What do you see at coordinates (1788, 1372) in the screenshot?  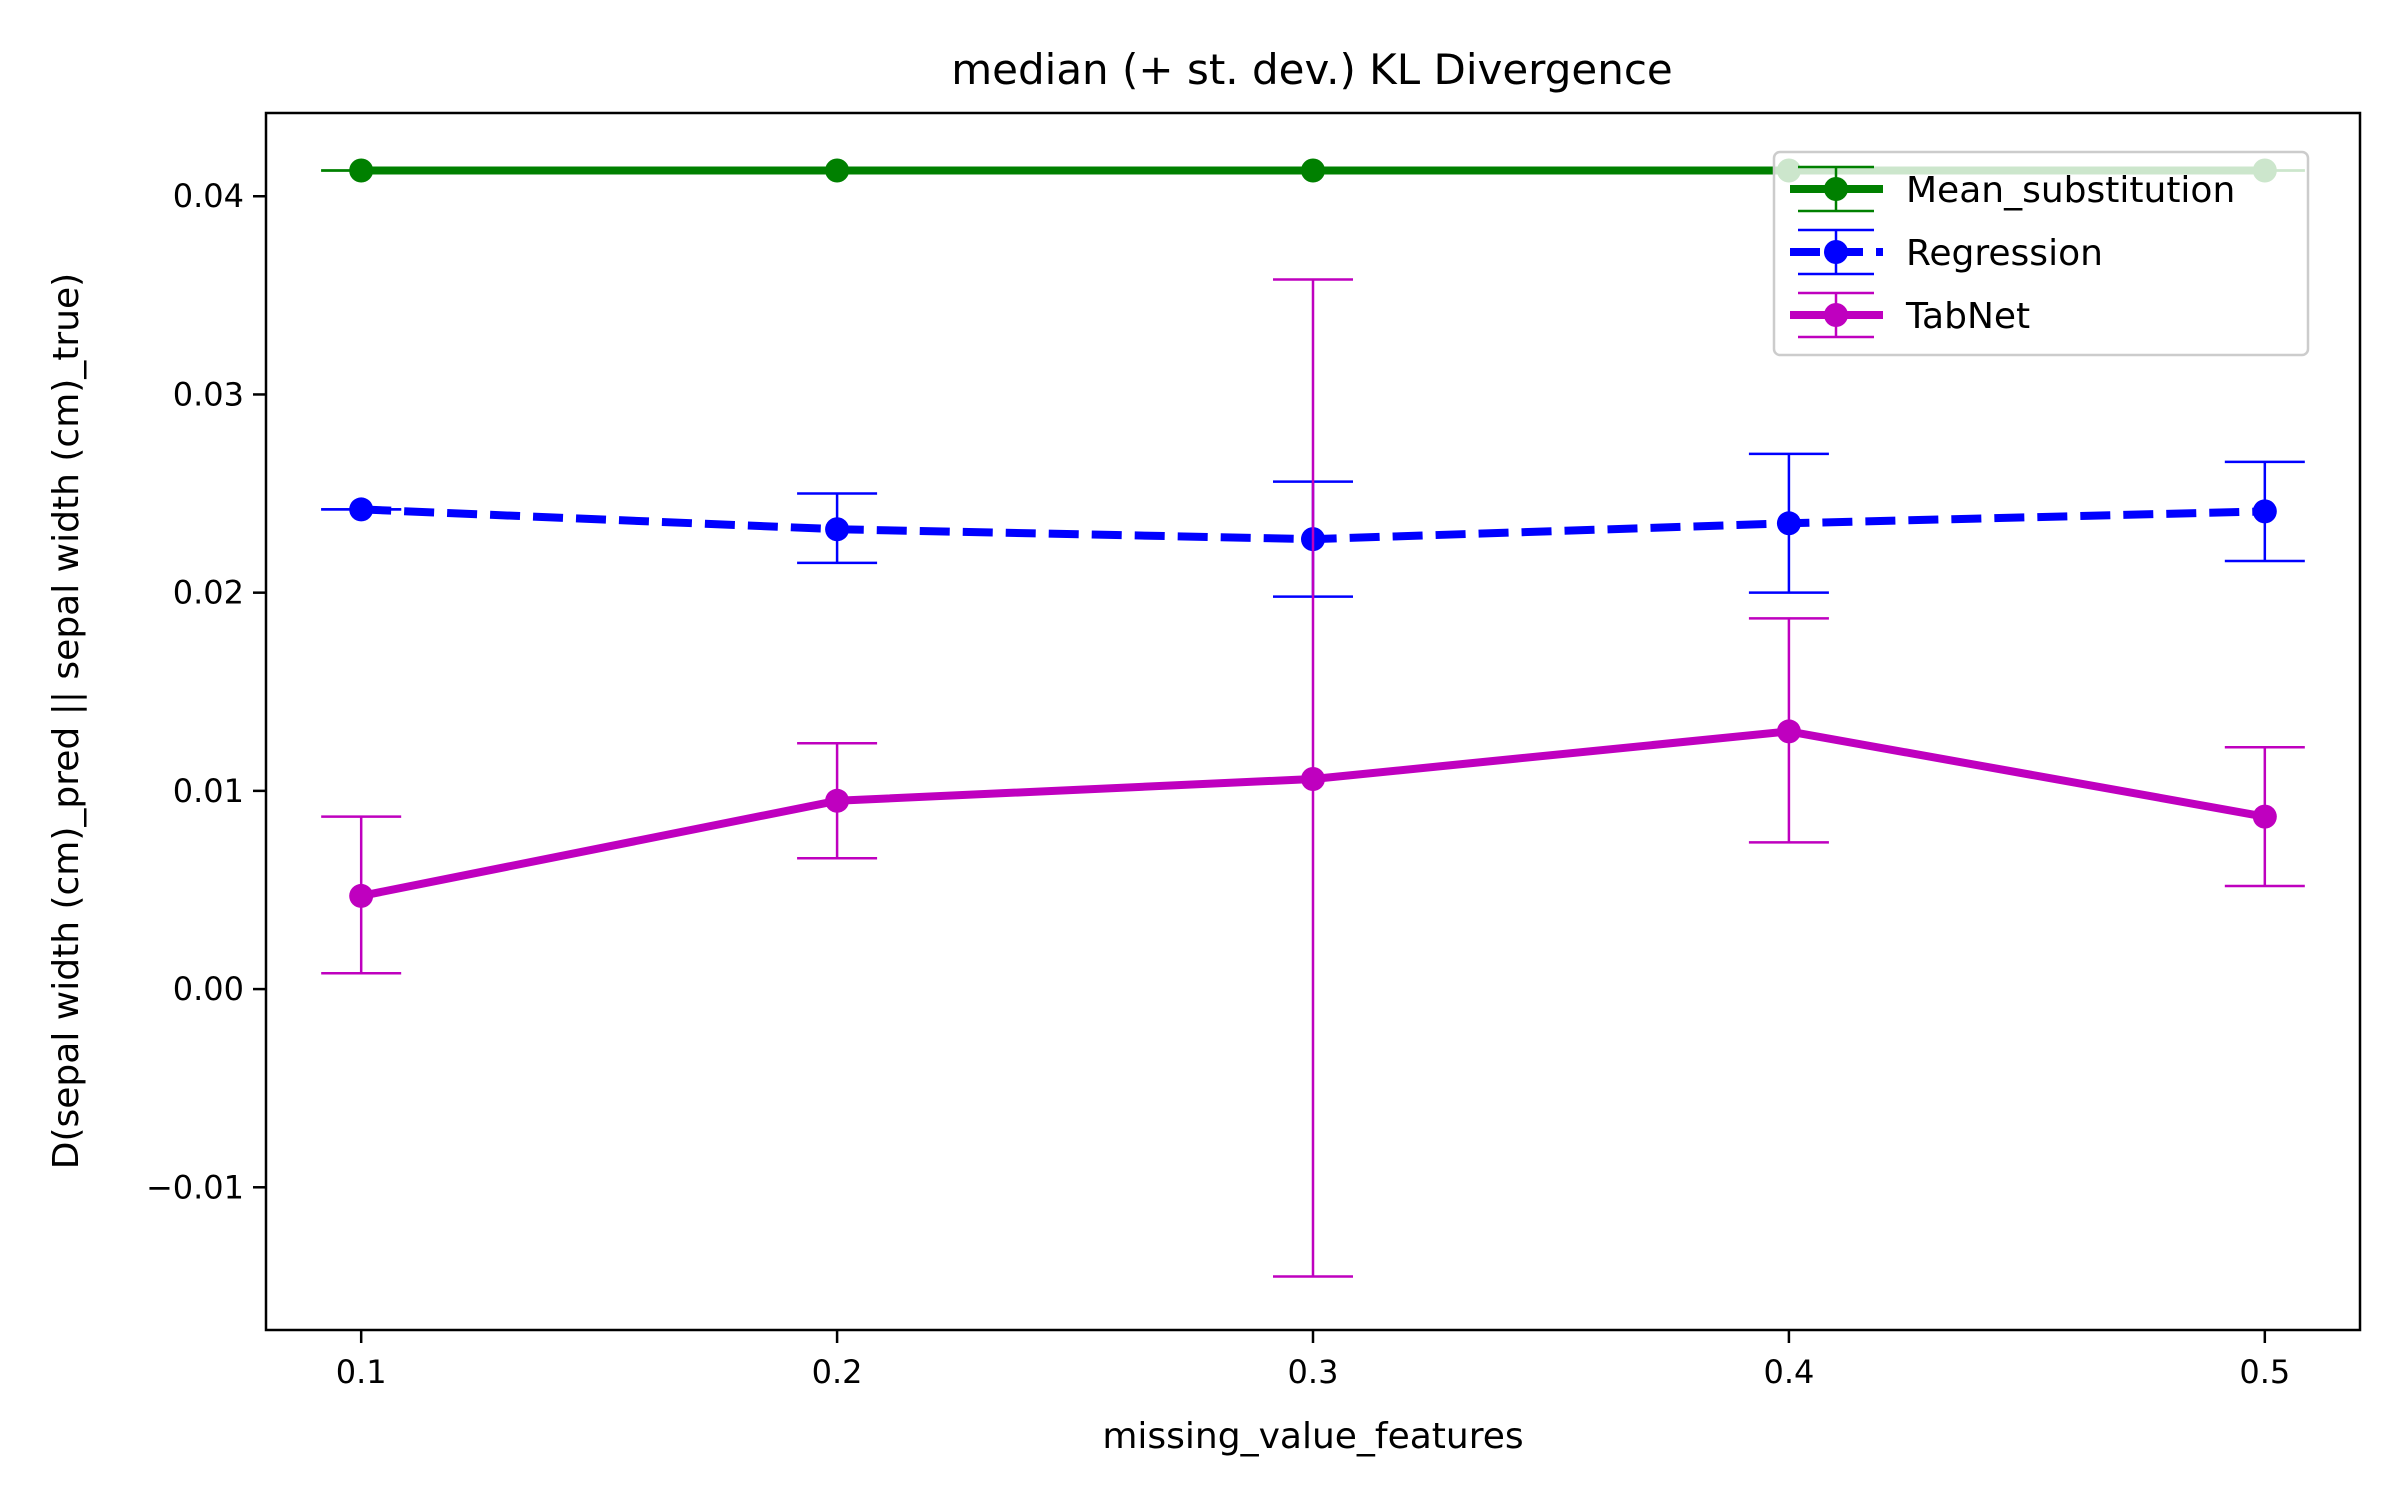 I see `x-tick-label: 0.4` at bounding box center [1788, 1372].